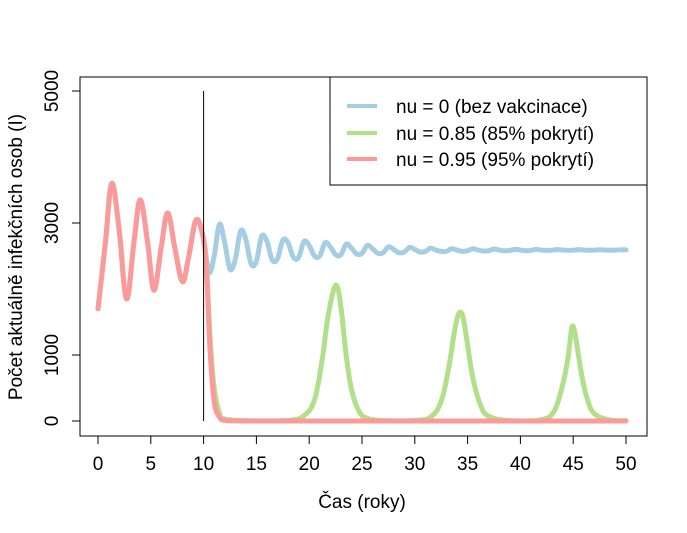  I want to click on x-axis-label: Čas (roky), so click(362, 502).